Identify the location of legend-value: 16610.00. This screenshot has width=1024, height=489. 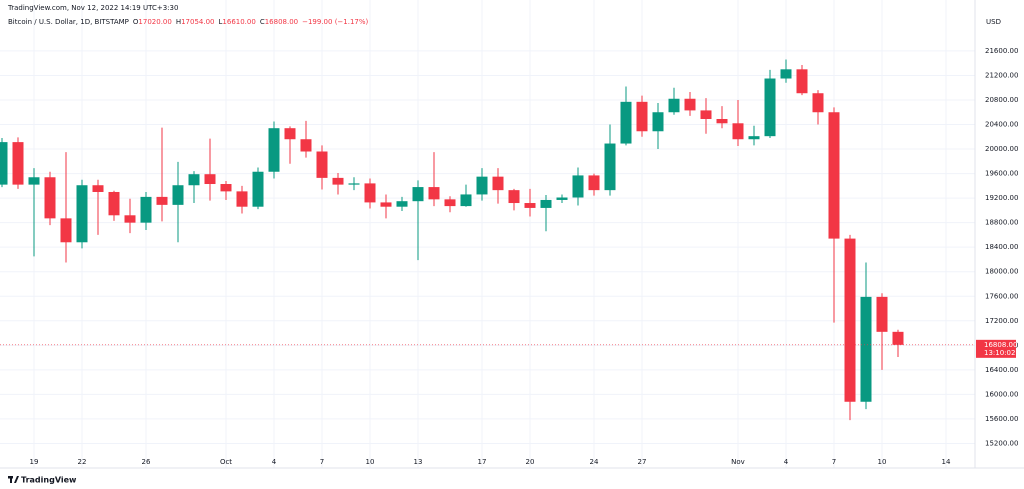
(238, 22).